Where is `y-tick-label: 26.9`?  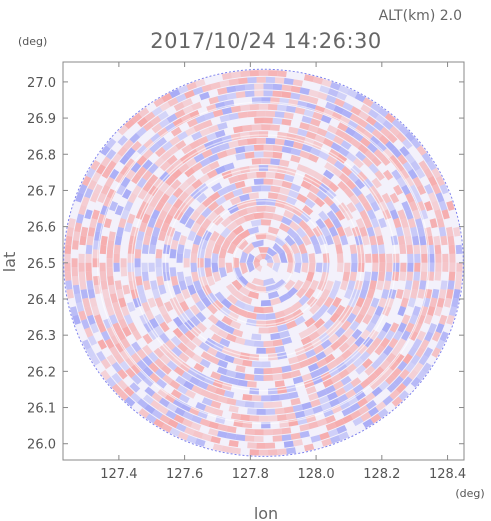 y-tick-label: 26.9 is located at coordinates (41, 119).